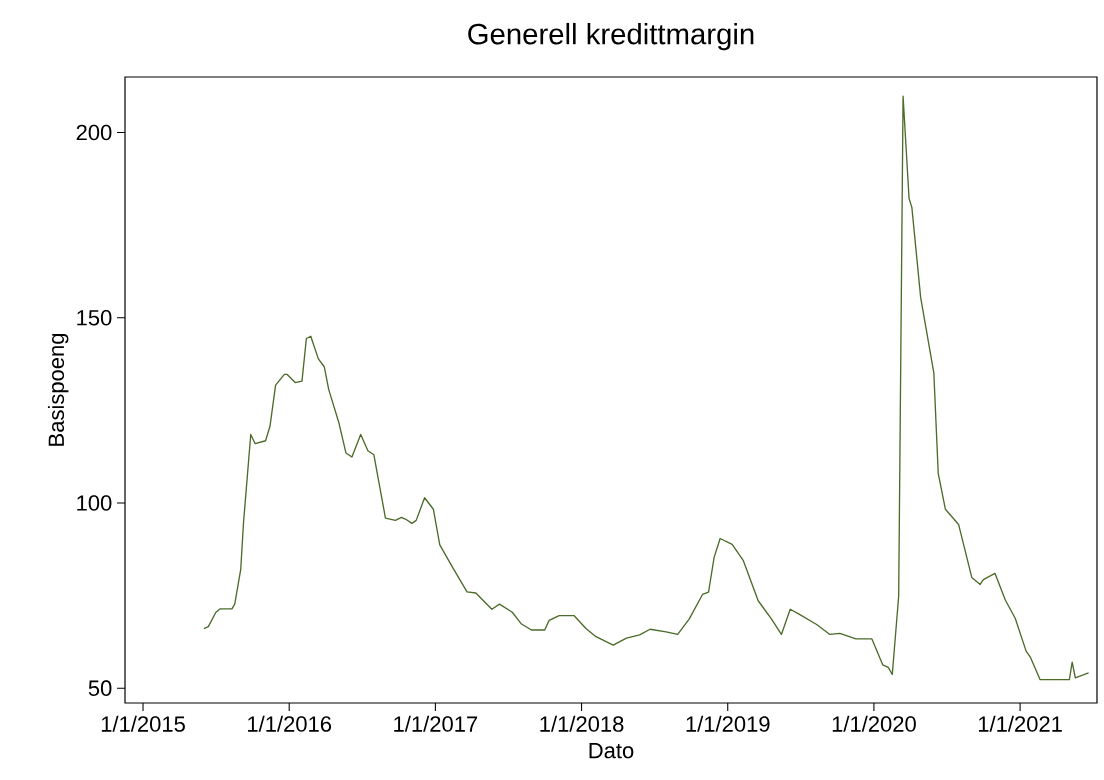  Describe the element at coordinates (1020, 723) in the screenshot. I see `x-tick-label: 1/1/2021` at that location.